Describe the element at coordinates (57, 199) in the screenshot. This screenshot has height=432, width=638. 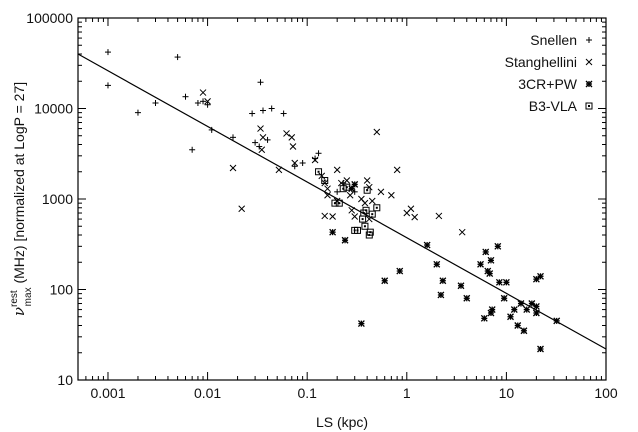
I see `y-tick-label: 1000` at that location.